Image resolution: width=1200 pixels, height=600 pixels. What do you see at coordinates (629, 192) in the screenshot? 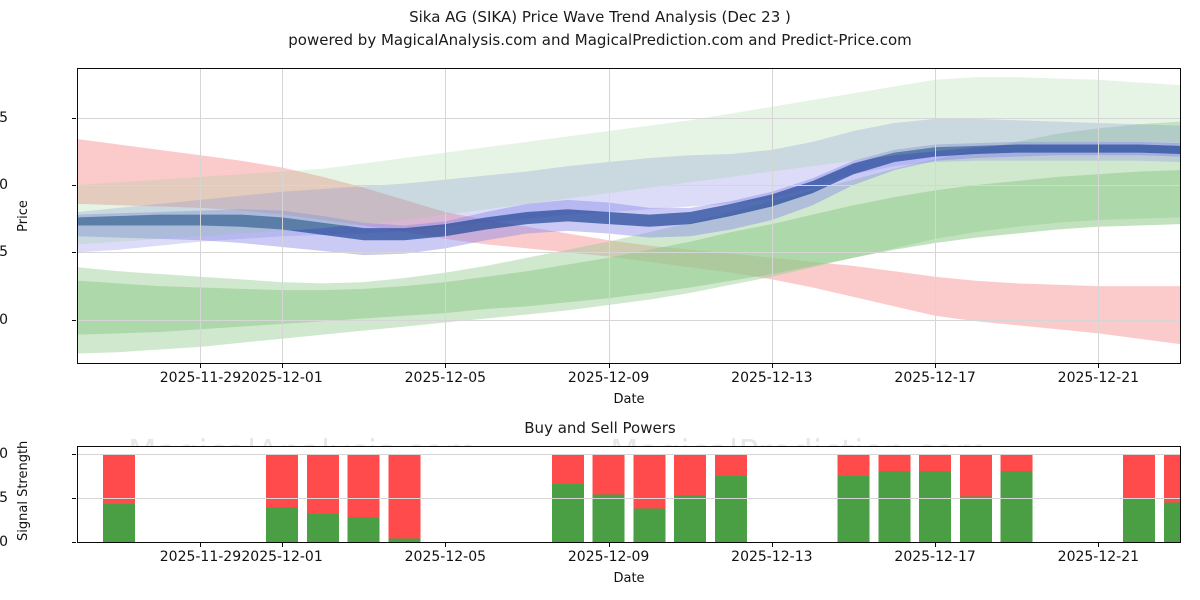
I see `price-band-forecast-core-darkblue` at bounding box center [629, 192].